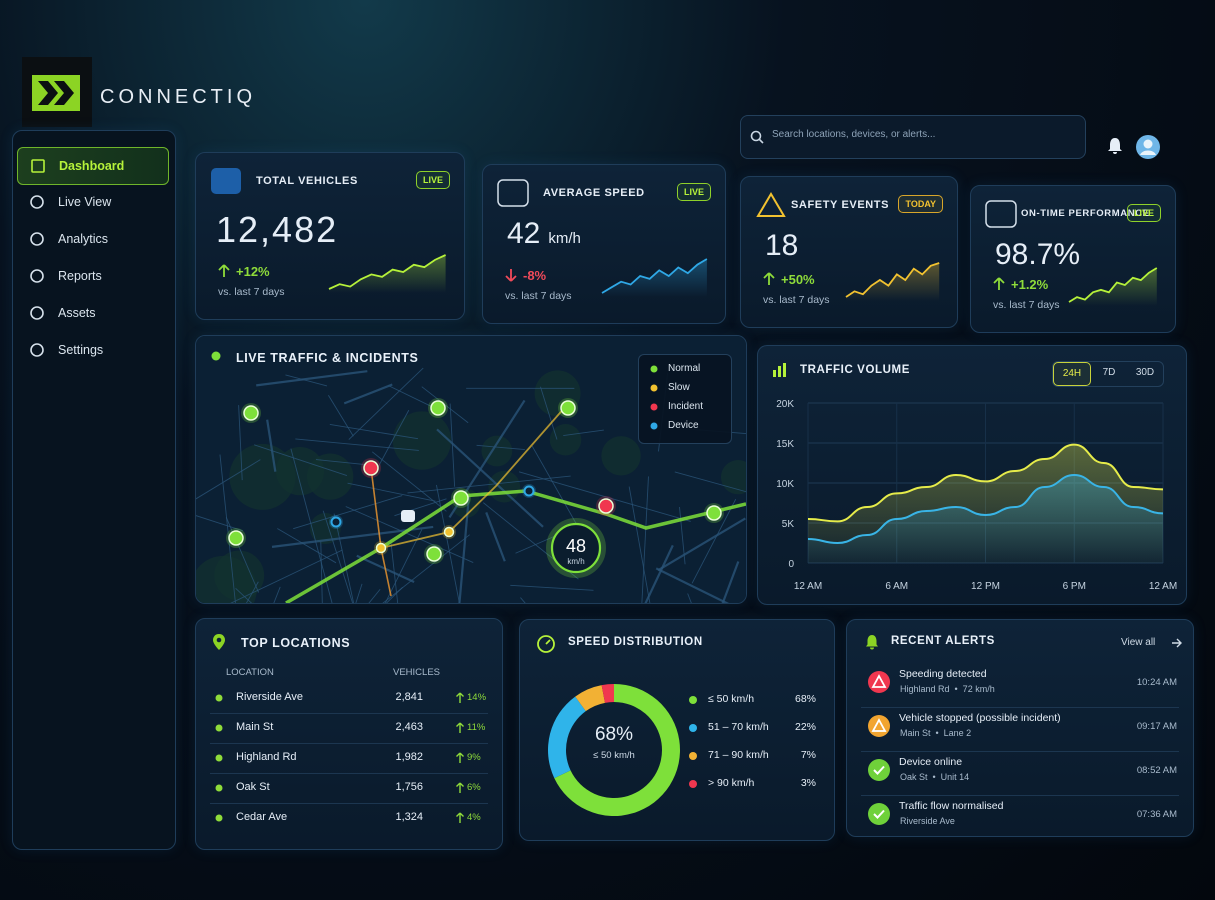  I want to click on route-branch, so click(473, 477).